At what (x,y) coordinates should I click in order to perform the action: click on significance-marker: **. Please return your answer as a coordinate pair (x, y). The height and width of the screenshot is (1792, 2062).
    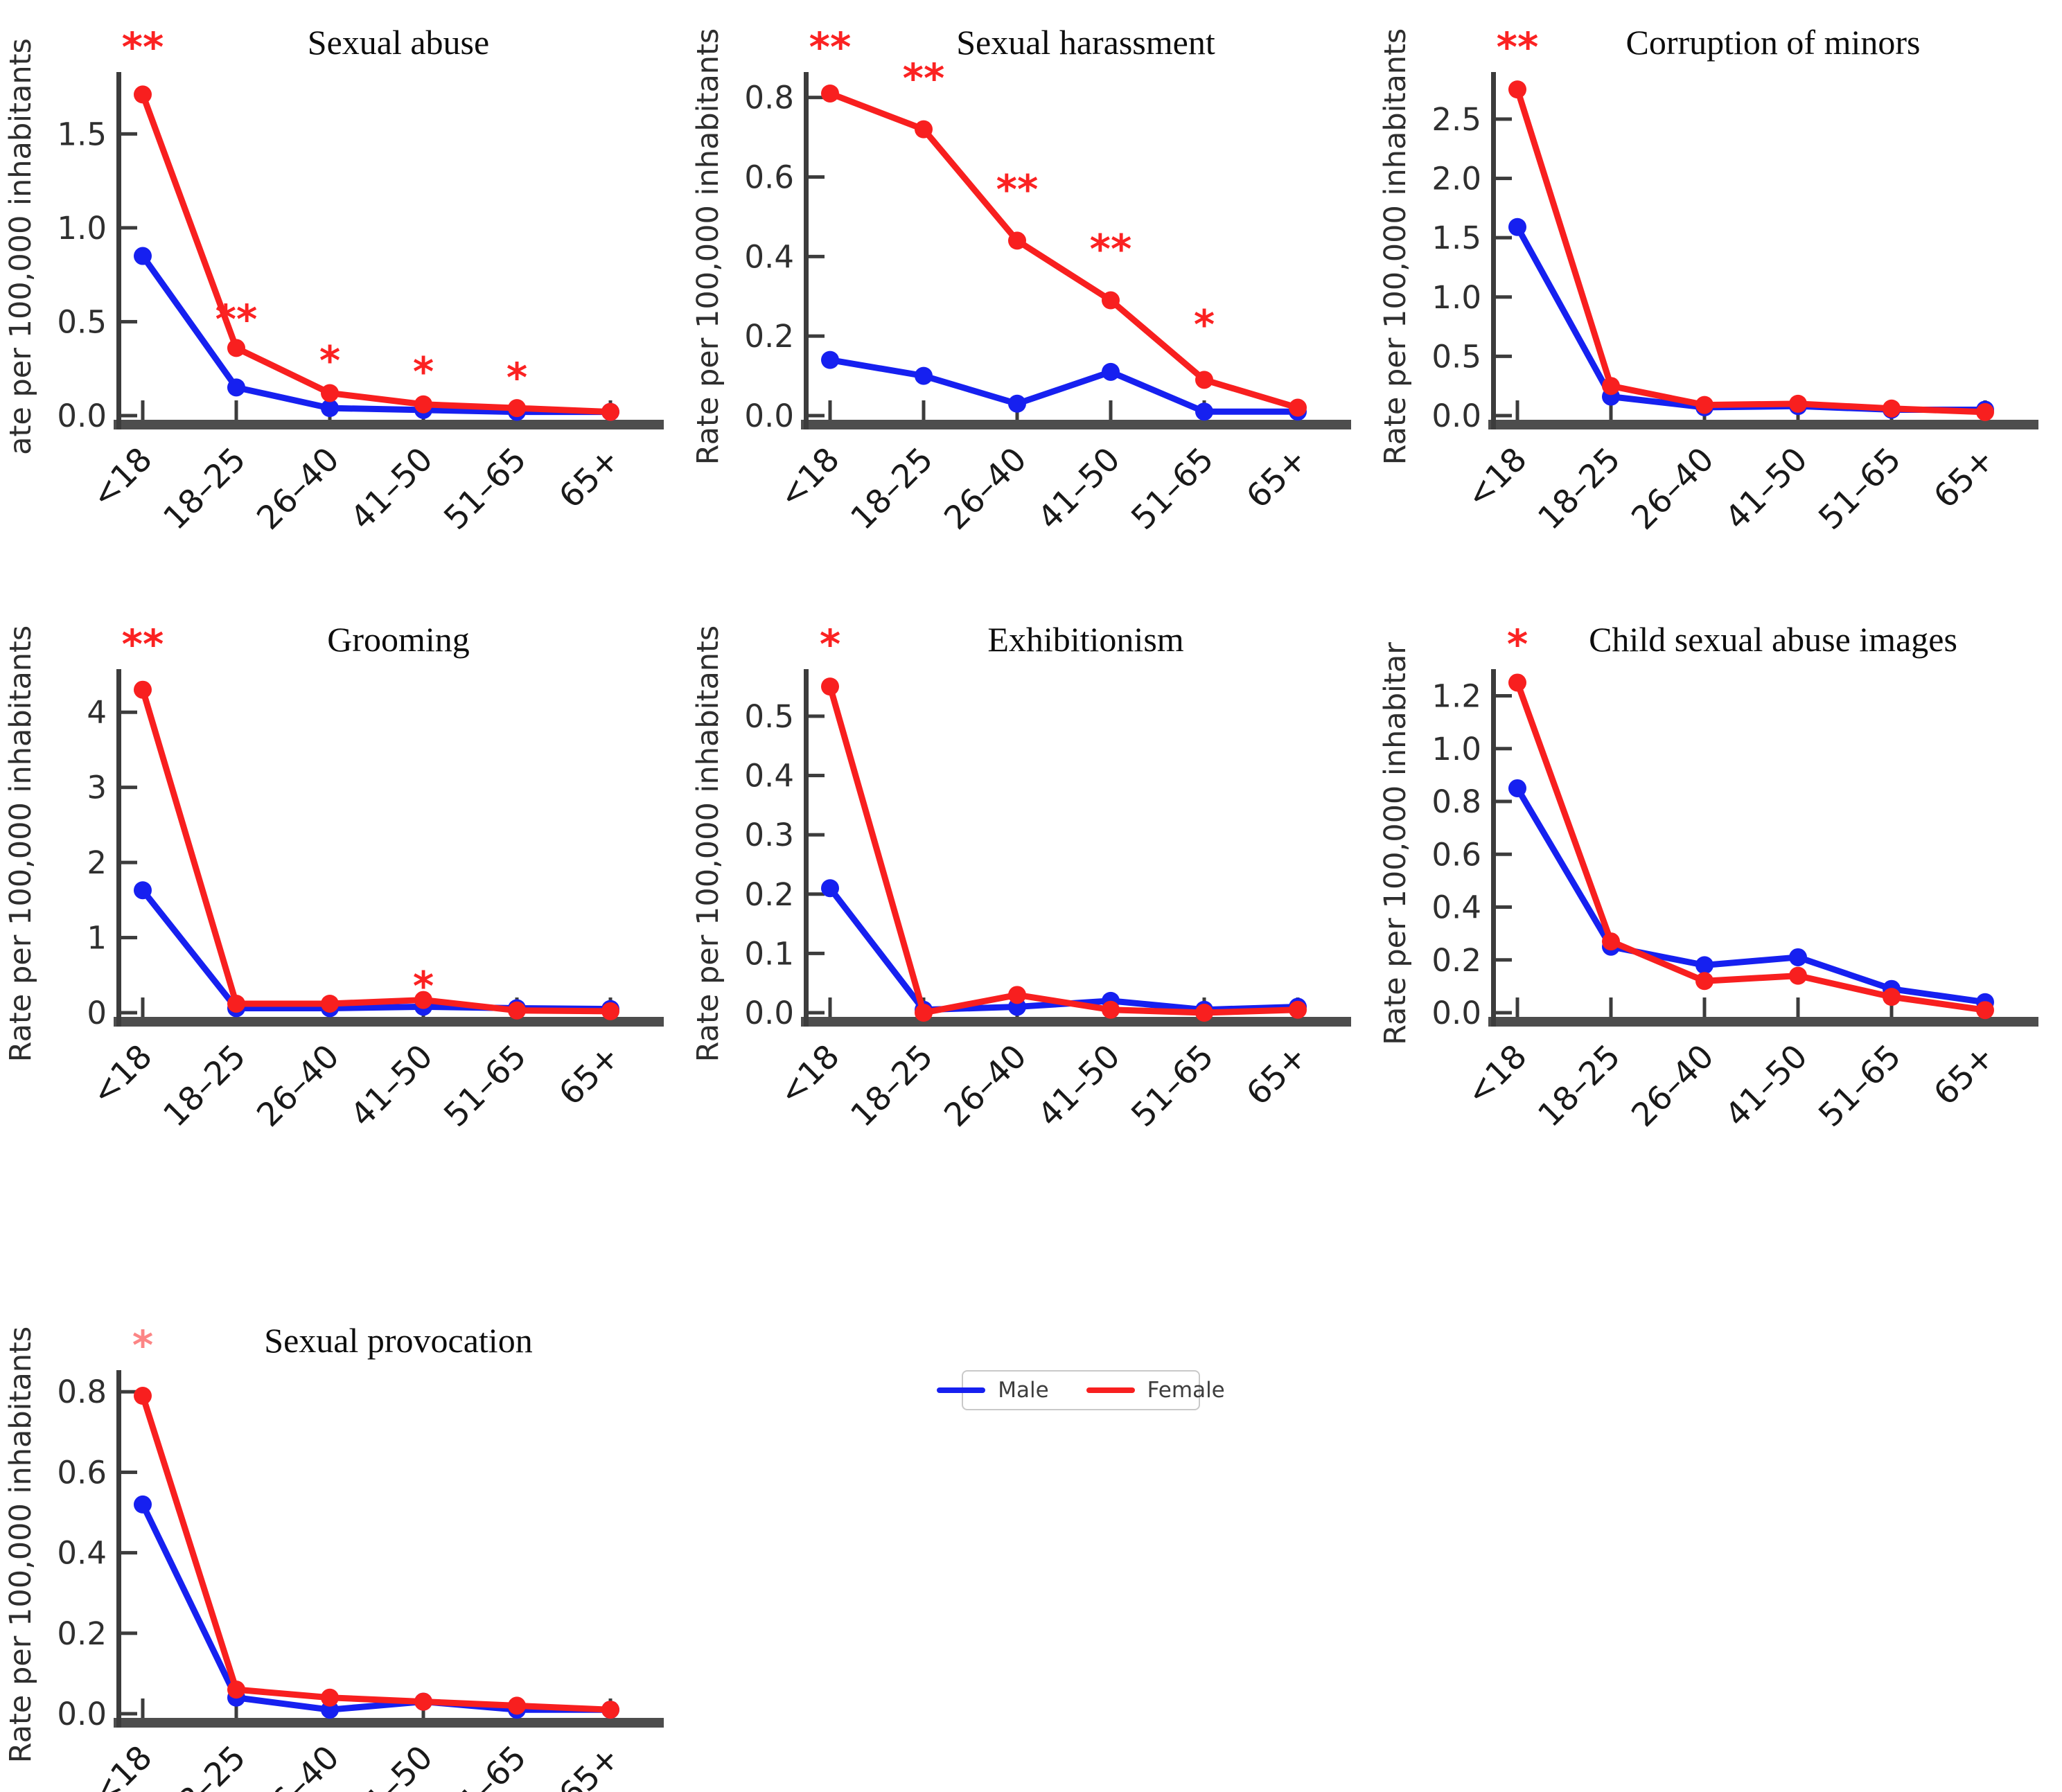
    Looking at the image, I should click on (1111, 249).